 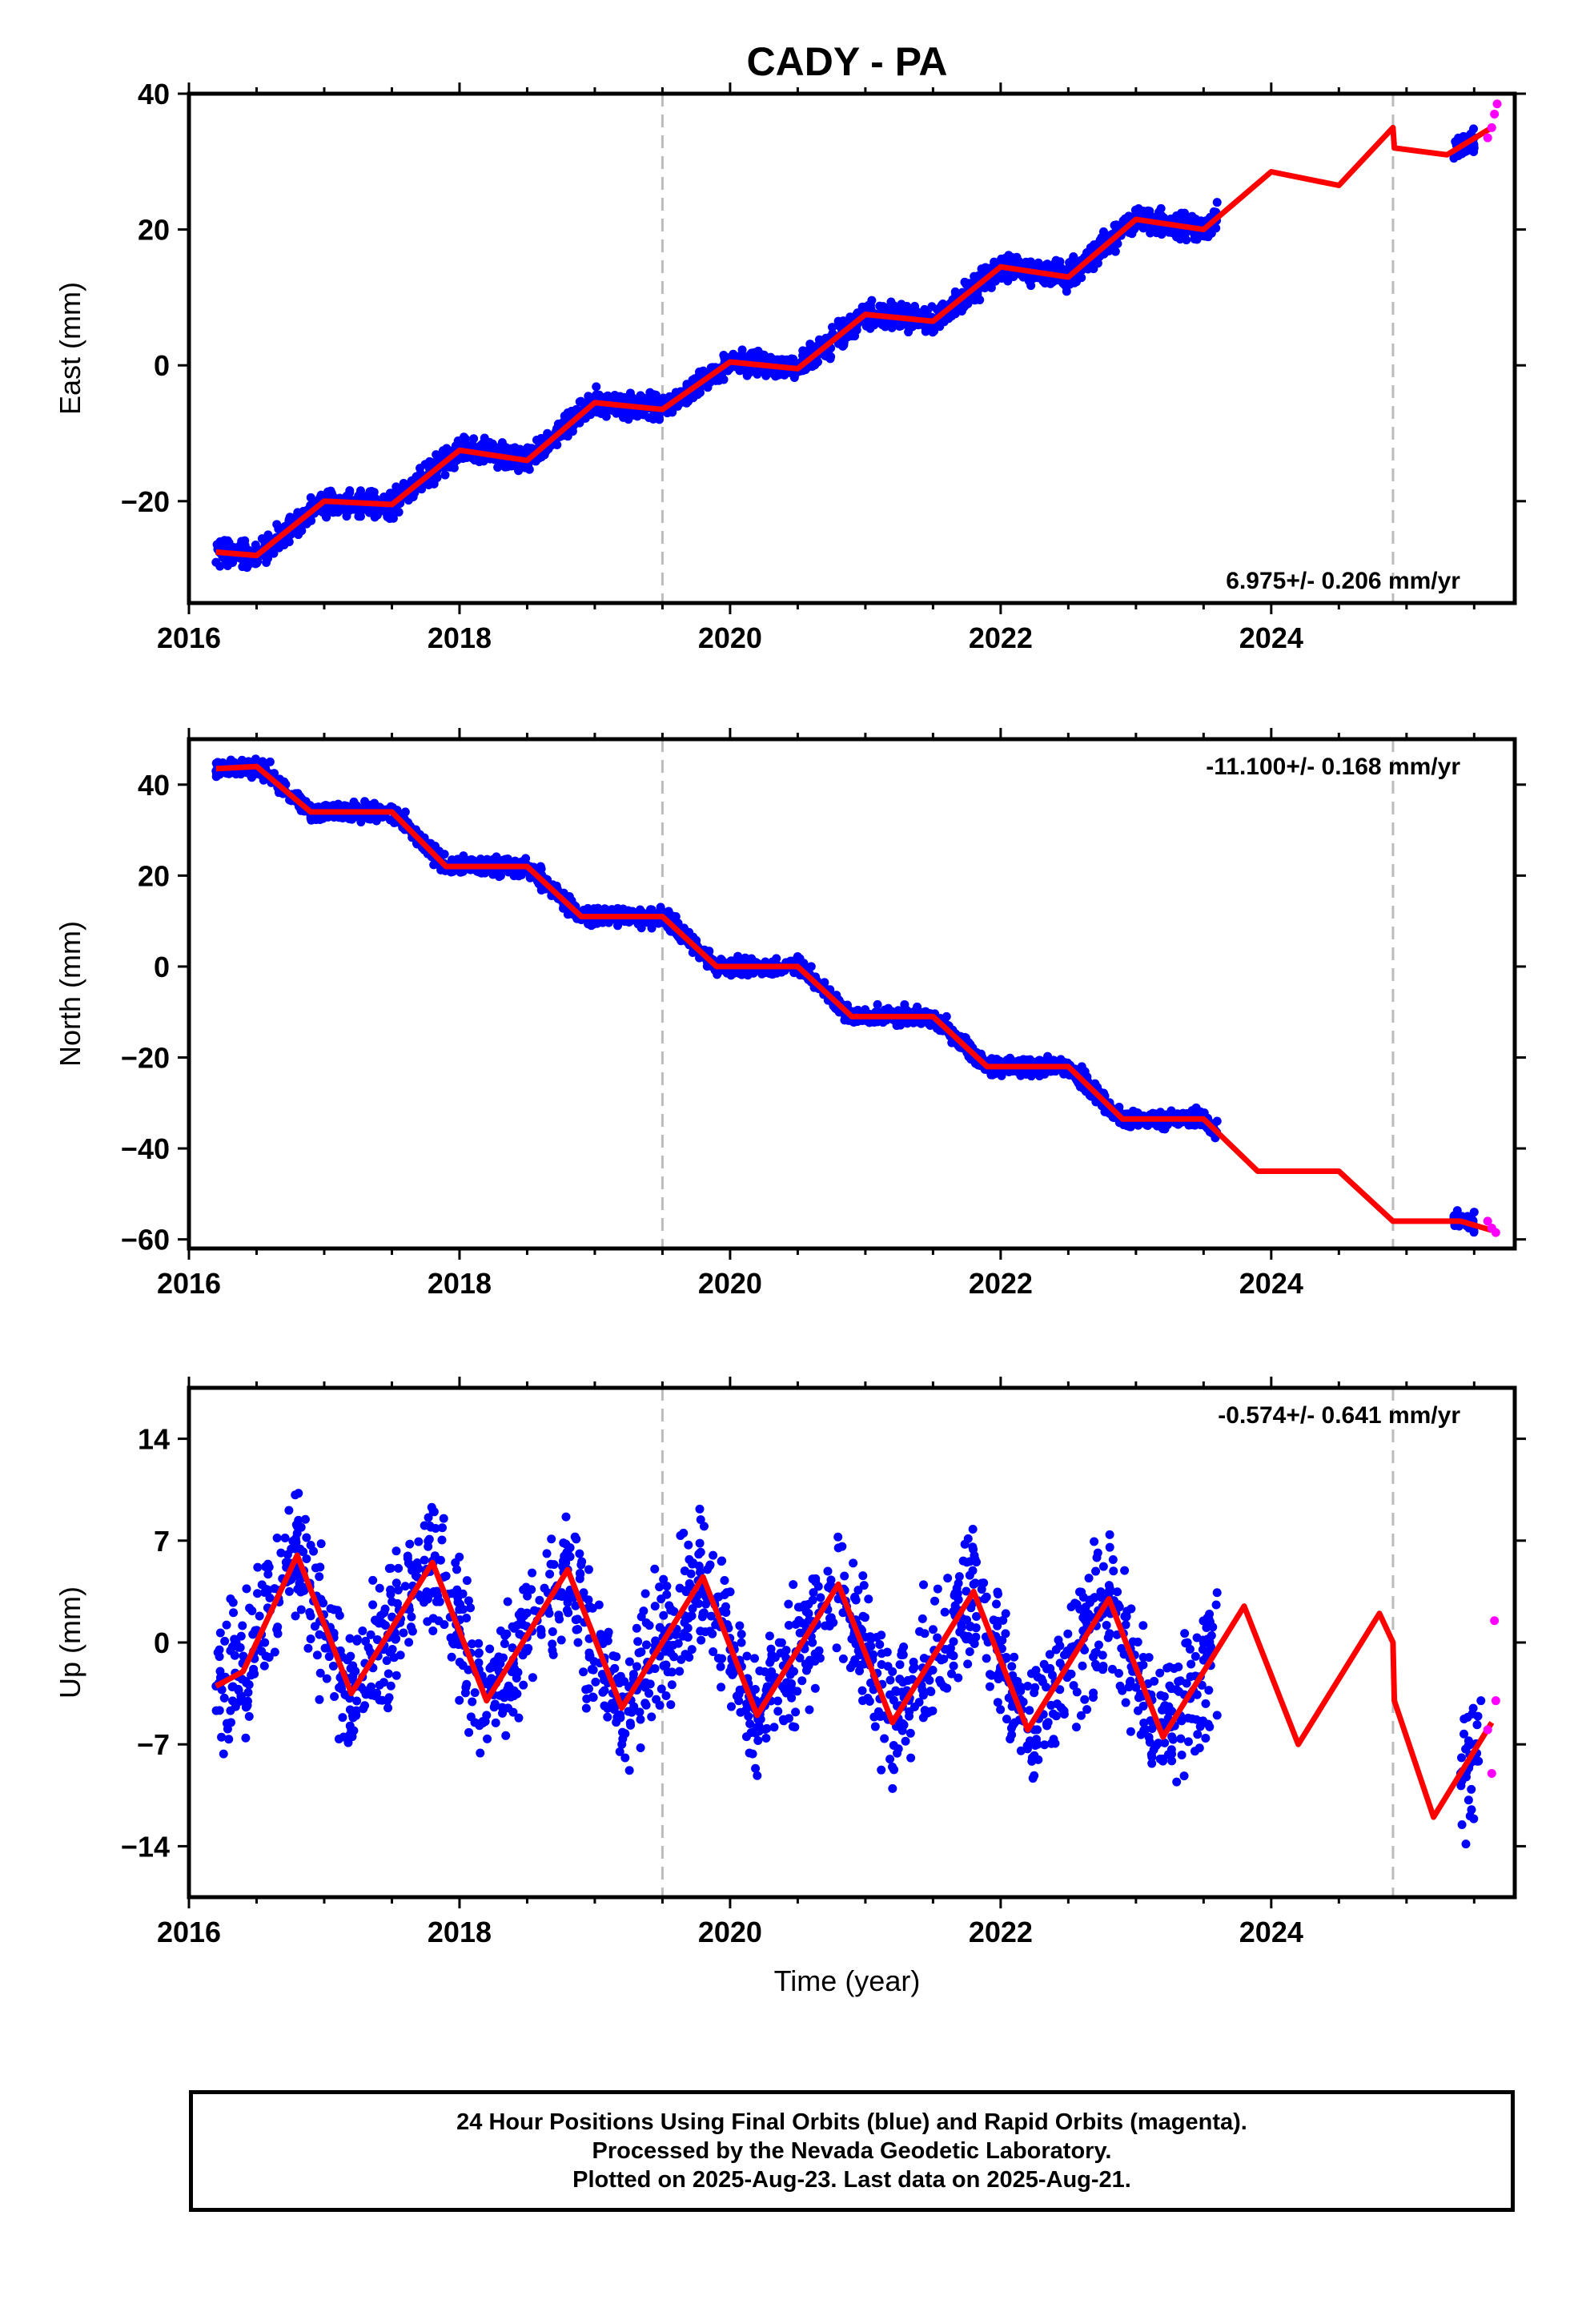 What do you see at coordinates (145, 501) in the screenshot?
I see `y-tick-label: −20` at bounding box center [145, 501].